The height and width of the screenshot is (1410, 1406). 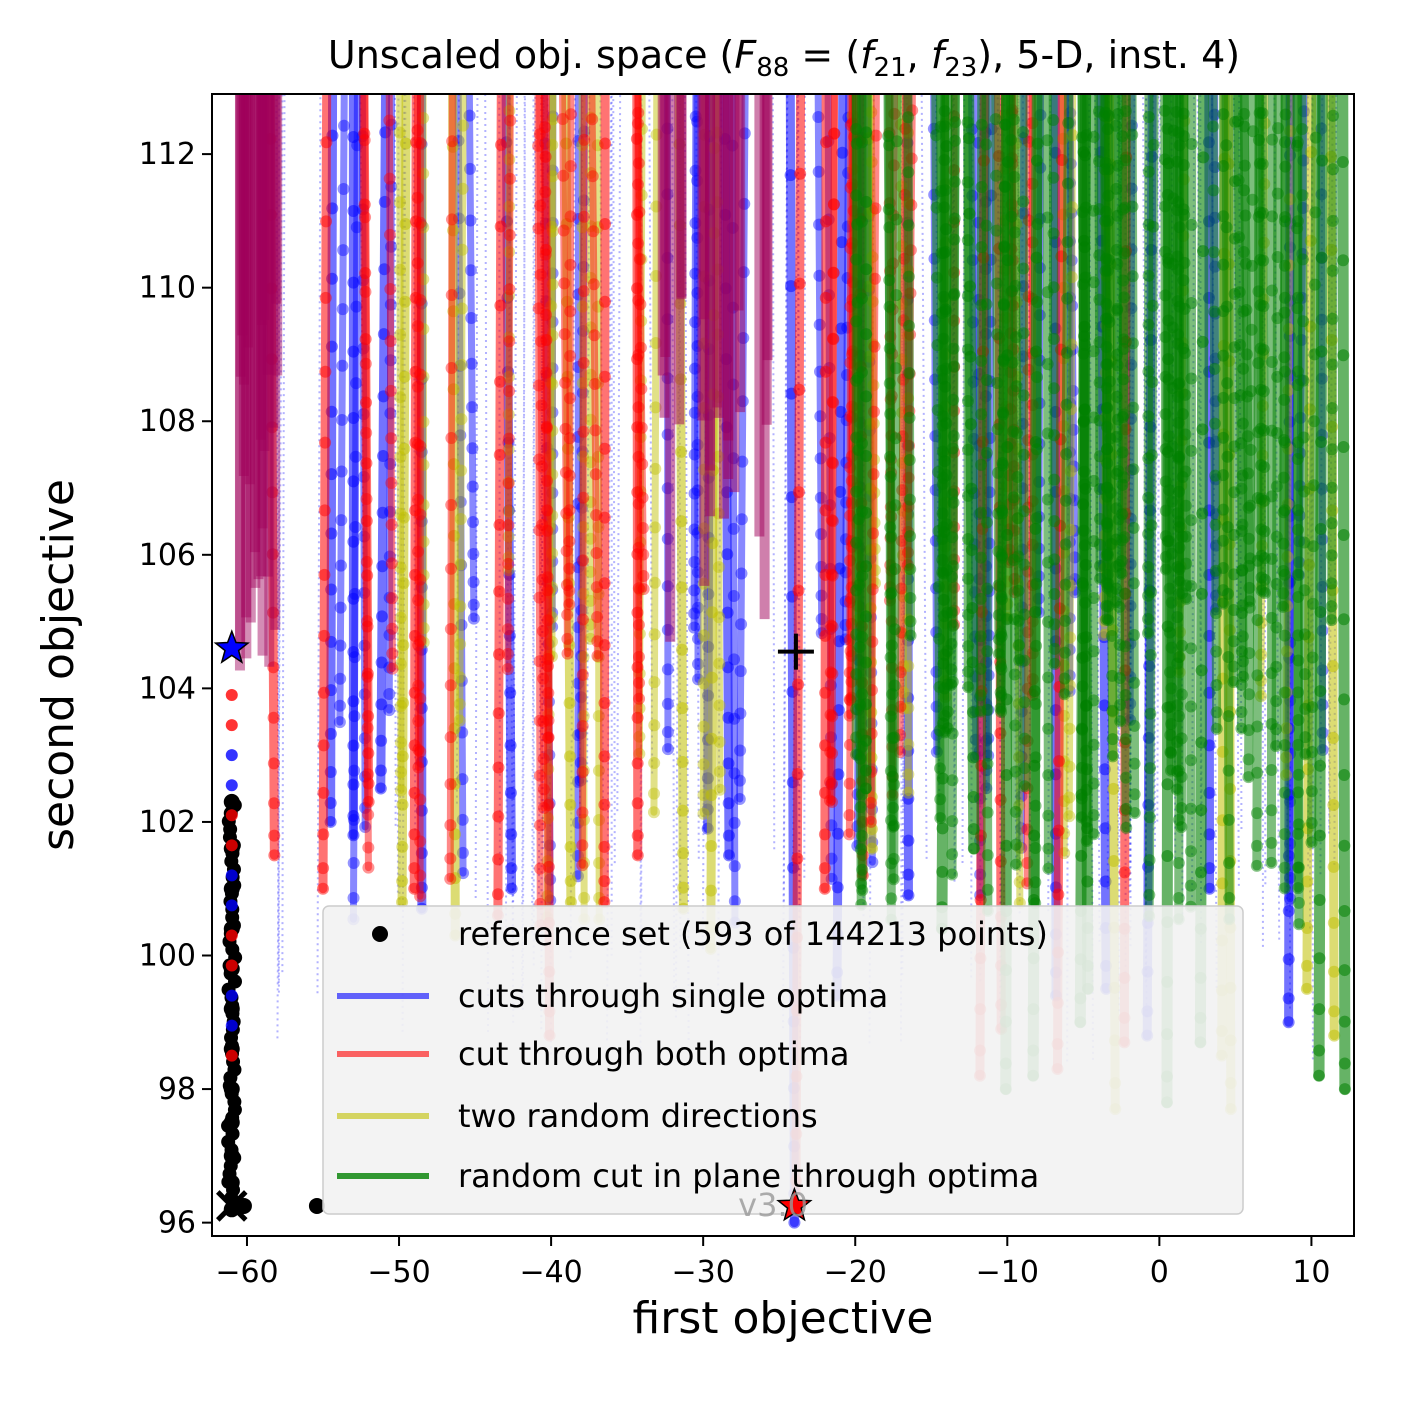 What do you see at coordinates (1260, 345) in the screenshot?
I see `cut-4-f63` at bounding box center [1260, 345].